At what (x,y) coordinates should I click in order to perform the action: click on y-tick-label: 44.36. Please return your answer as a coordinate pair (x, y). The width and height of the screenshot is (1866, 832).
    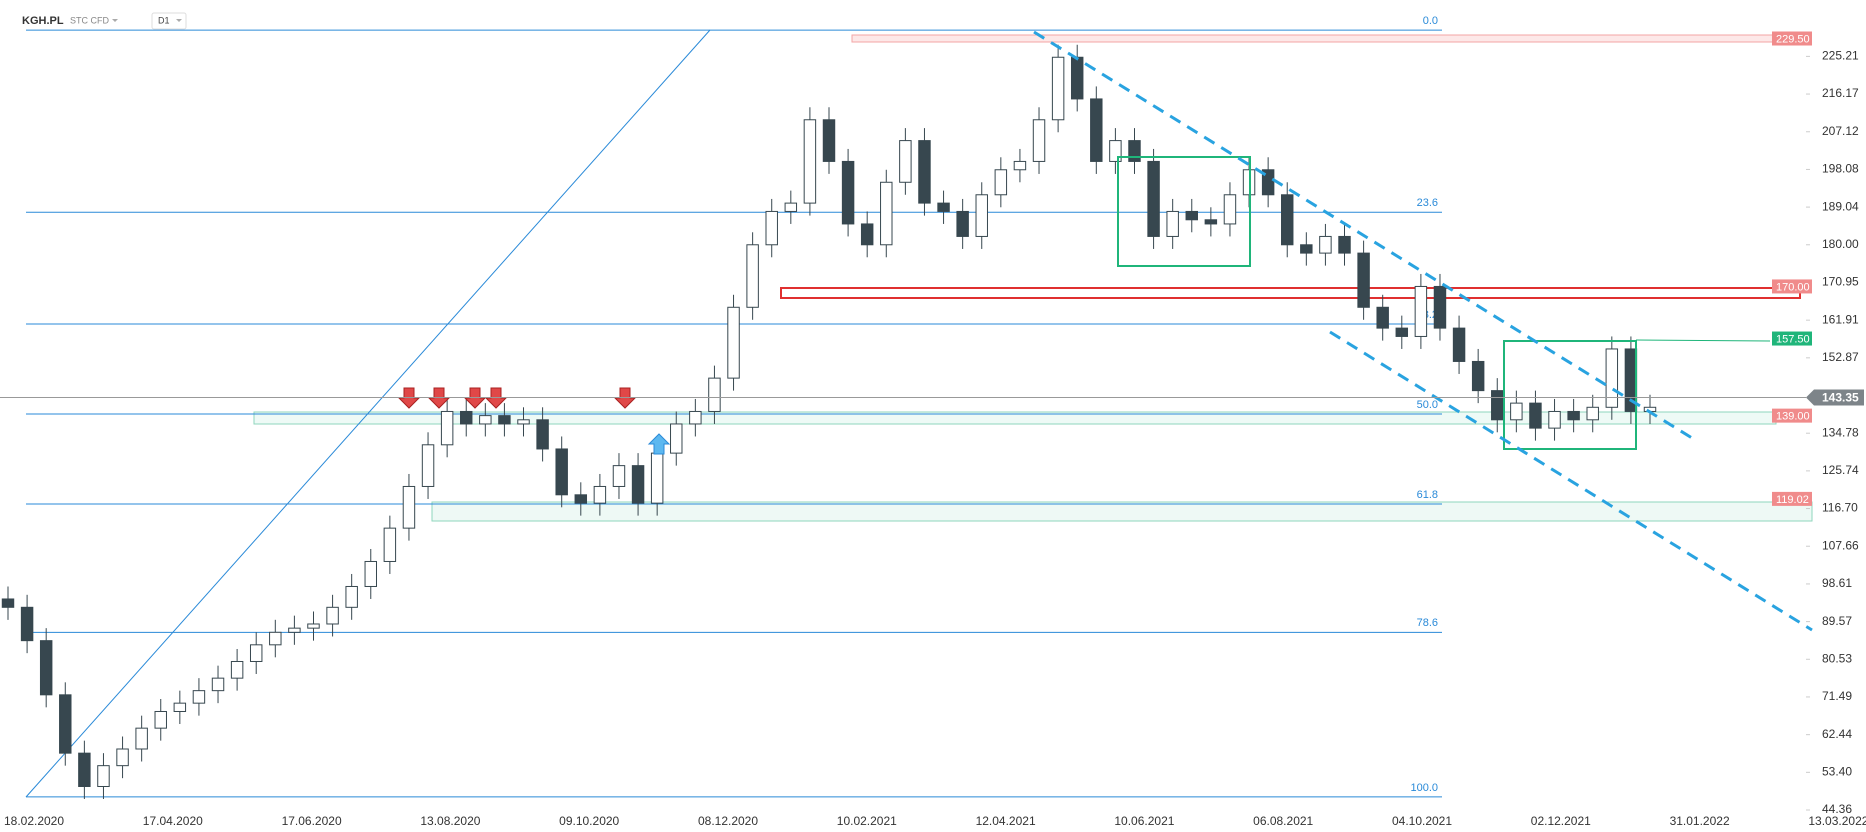
    Looking at the image, I should click on (1837, 809).